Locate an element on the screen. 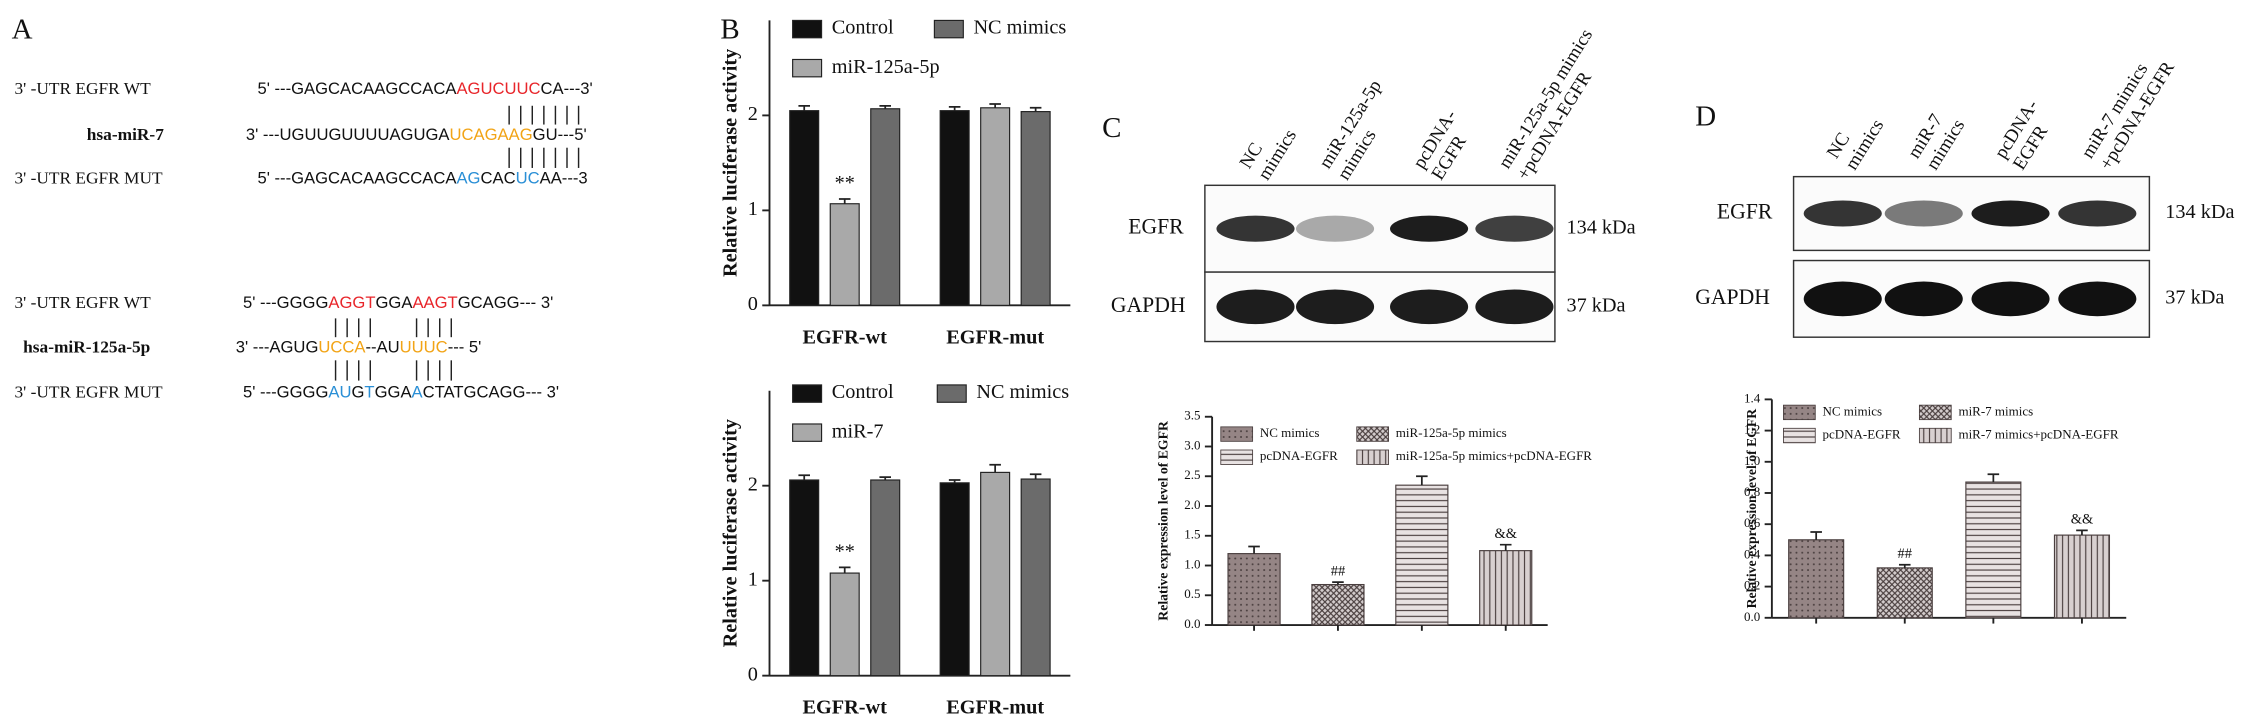 This screenshot has width=2268, height=725. sequence-segment: CA---3' is located at coordinates (567, 88).